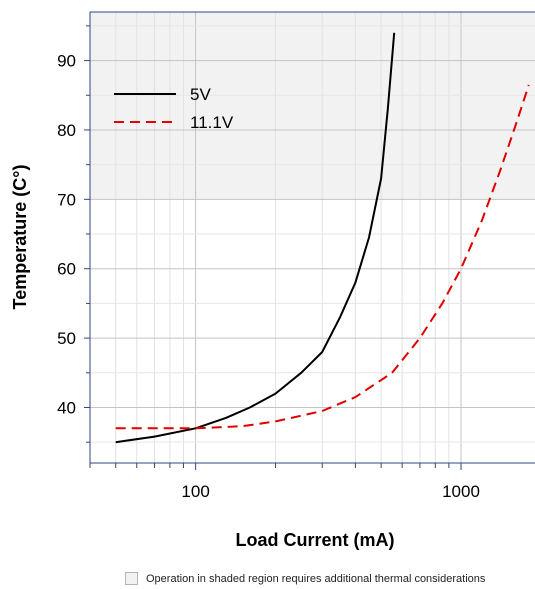  Describe the element at coordinates (66, 61) in the screenshot. I see `y-tick-label: 90` at that location.